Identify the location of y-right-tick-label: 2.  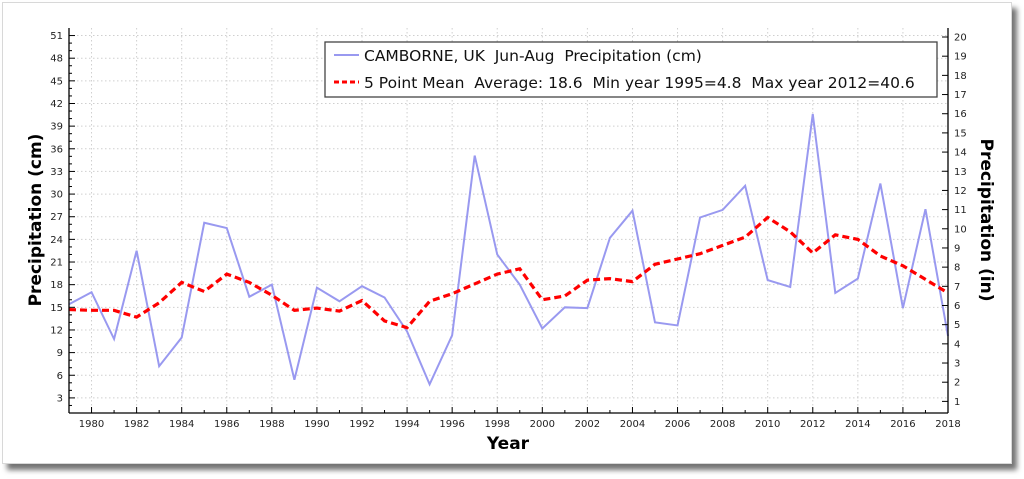
(957, 383).